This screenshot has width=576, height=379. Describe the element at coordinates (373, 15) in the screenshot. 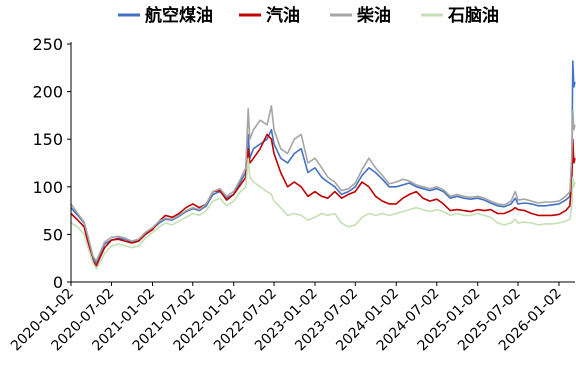

I see `legend-label: 柴油` at that location.